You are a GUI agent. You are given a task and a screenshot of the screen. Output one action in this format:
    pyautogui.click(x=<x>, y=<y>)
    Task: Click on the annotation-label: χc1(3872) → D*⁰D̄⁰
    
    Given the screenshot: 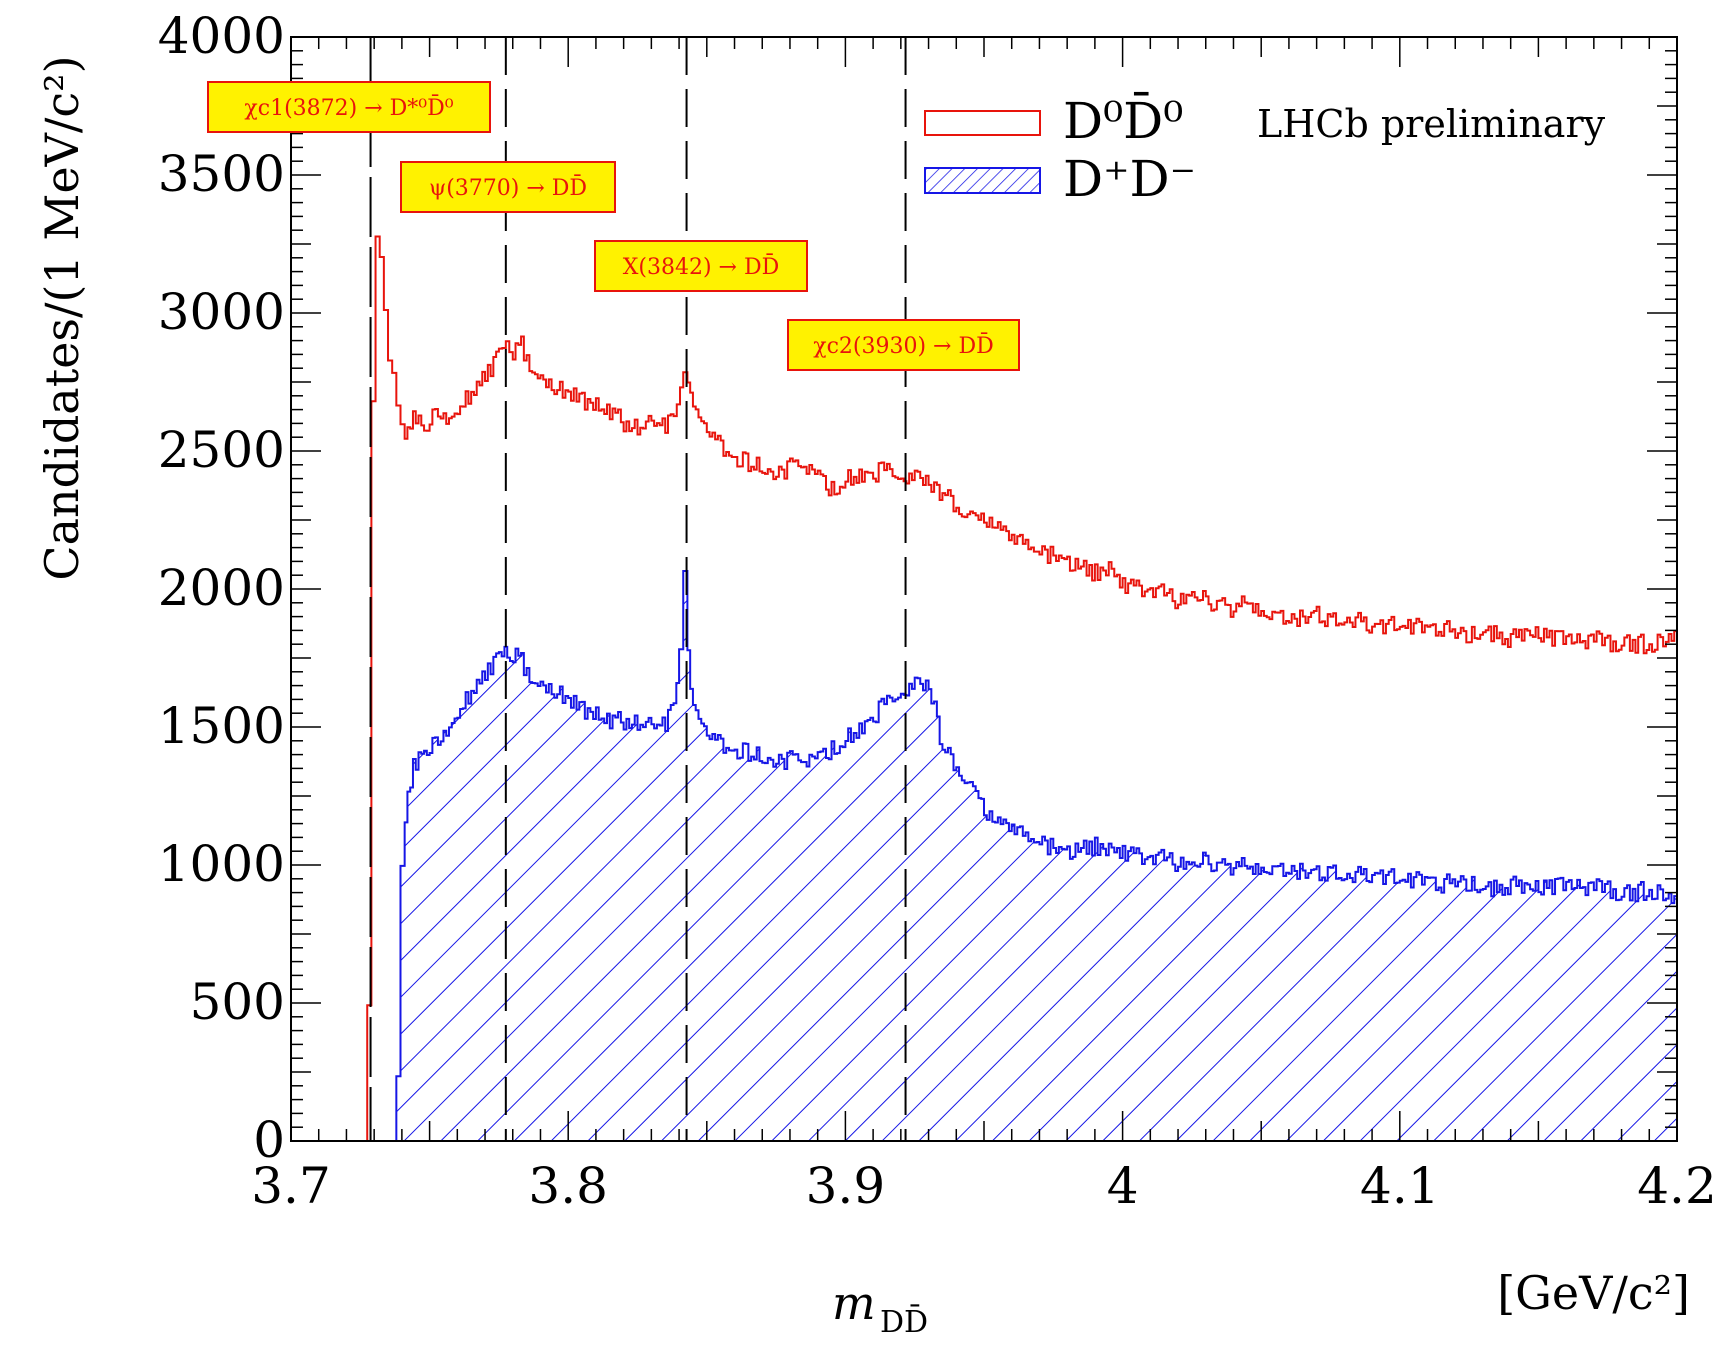 What is the action you would take?
    pyautogui.click(x=348, y=107)
    